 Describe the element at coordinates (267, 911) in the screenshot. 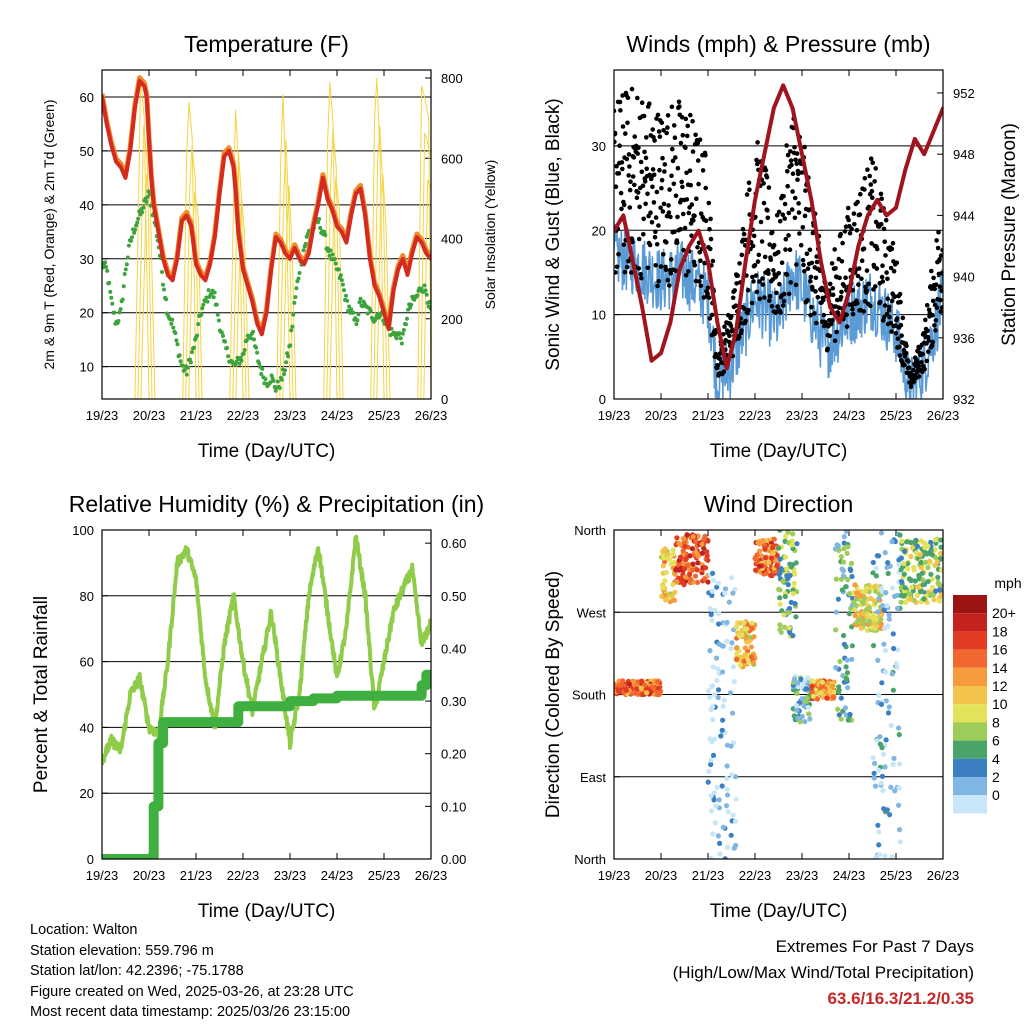

I see `x-axis-label: Time (Day/UTC)` at that location.